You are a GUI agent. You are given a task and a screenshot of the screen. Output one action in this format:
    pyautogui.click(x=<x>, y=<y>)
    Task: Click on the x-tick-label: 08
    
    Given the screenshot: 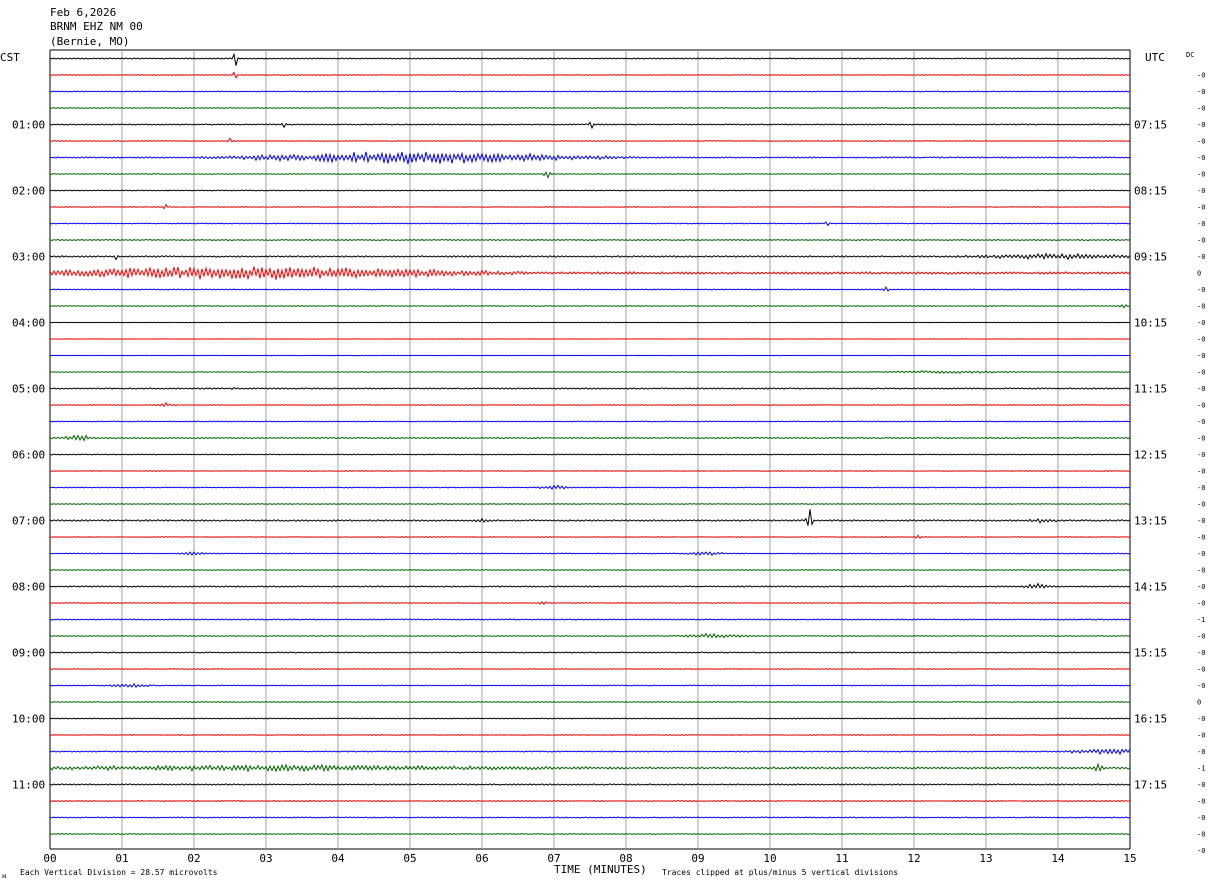 What is the action you would take?
    pyautogui.click(x=625, y=858)
    